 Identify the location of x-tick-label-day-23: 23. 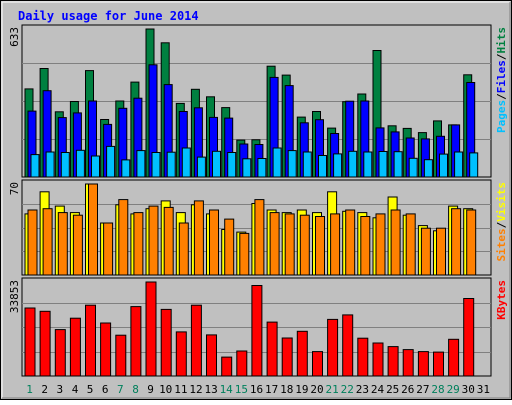
(362, 389).